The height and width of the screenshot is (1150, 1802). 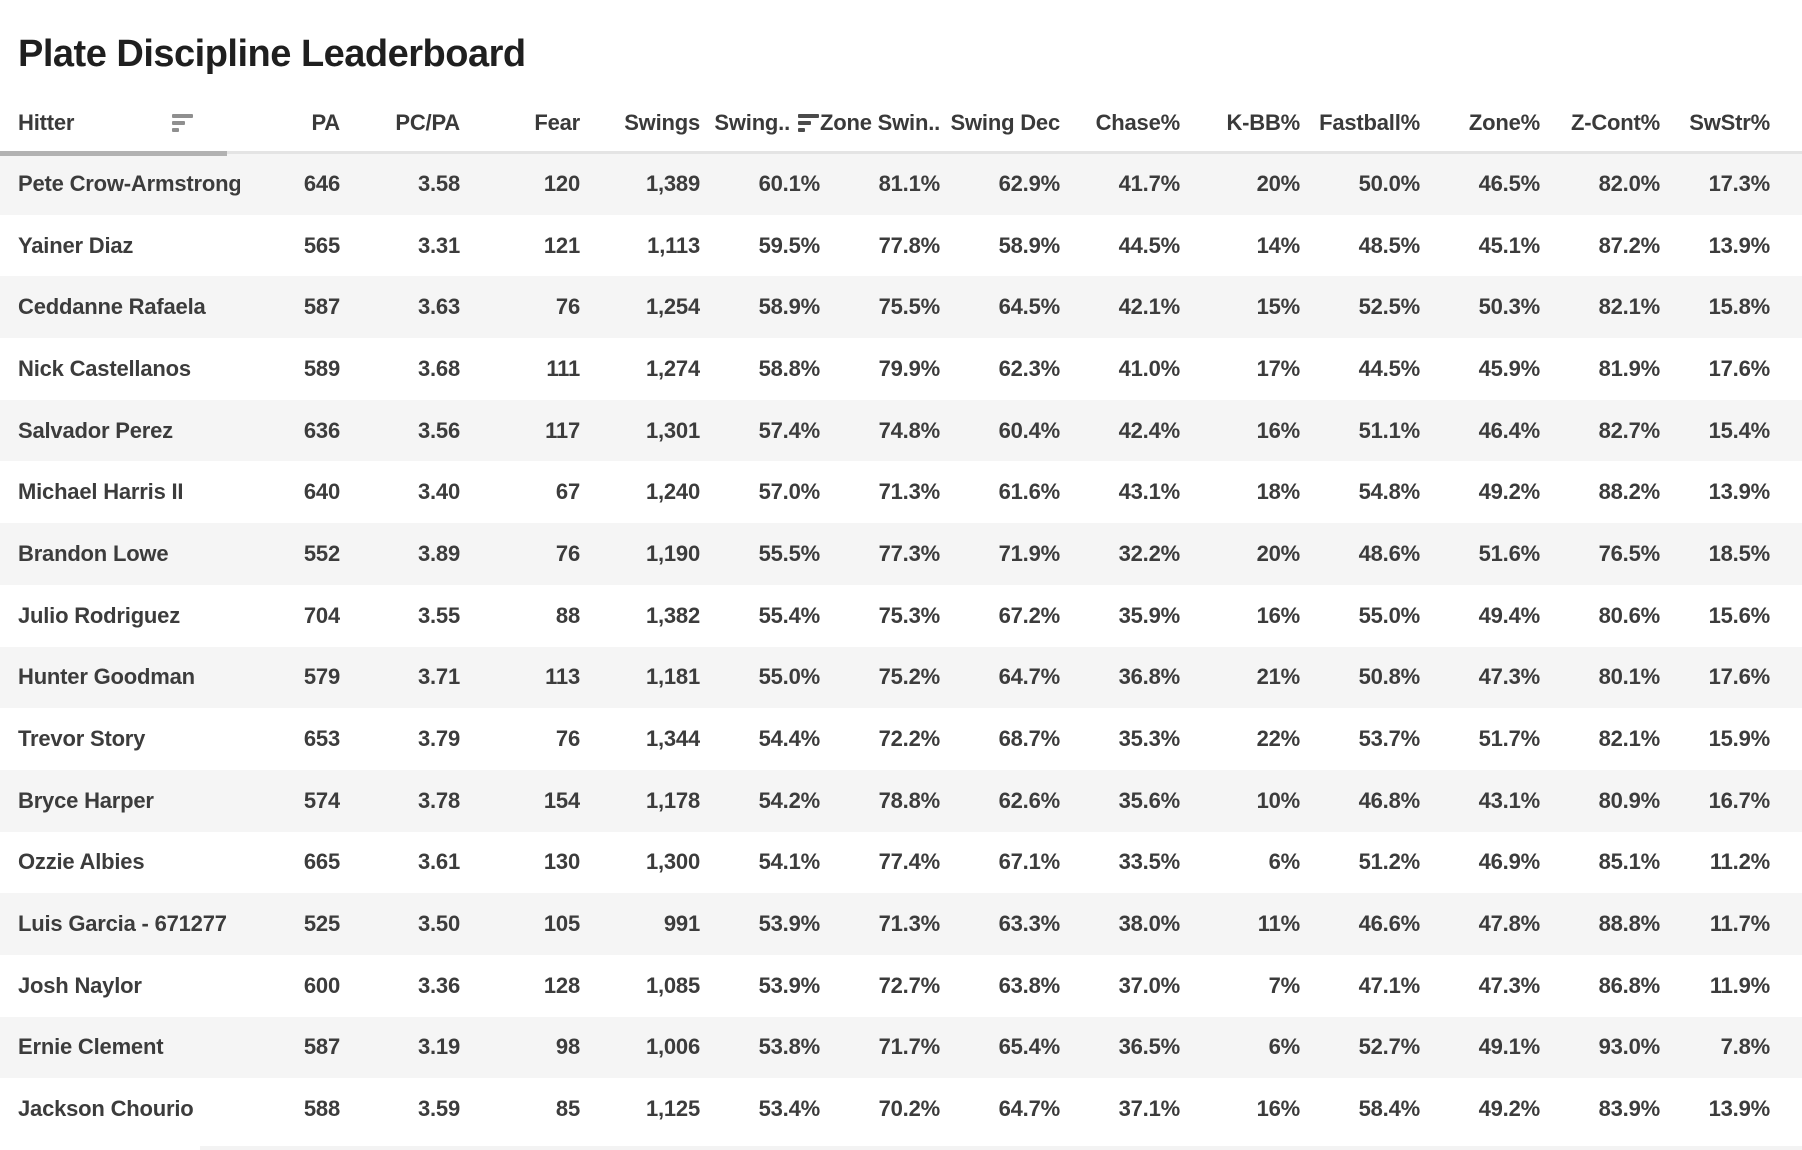 I want to click on stat-cell: 78.8%, so click(x=909, y=800).